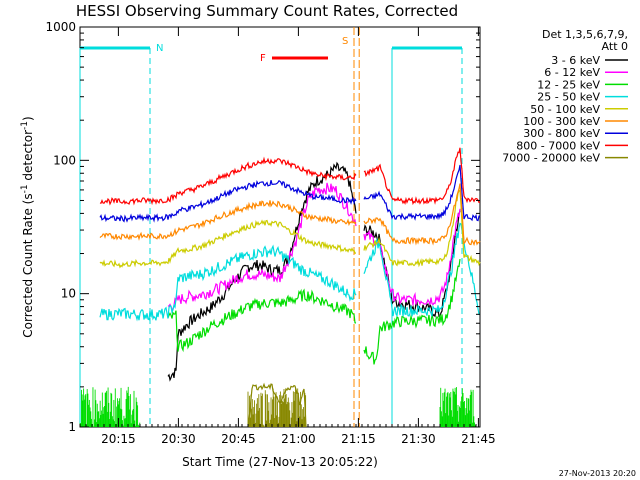 This screenshot has height=480, width=640. What do you see at coordinates (558, 145) in the screenshot?
I see `legend-entry-label: 800 - 7000 keV` at bounding box center [558, 145].